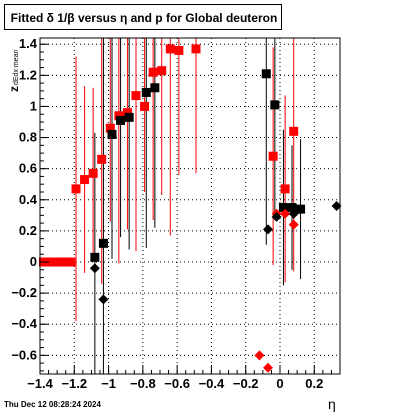 The width and height of the screenshot is (400, 414). What do you see at coordinates (28, 199) in the screenshot?
I see `y-tick-label: 0.4` at bounding box center [28, 199].